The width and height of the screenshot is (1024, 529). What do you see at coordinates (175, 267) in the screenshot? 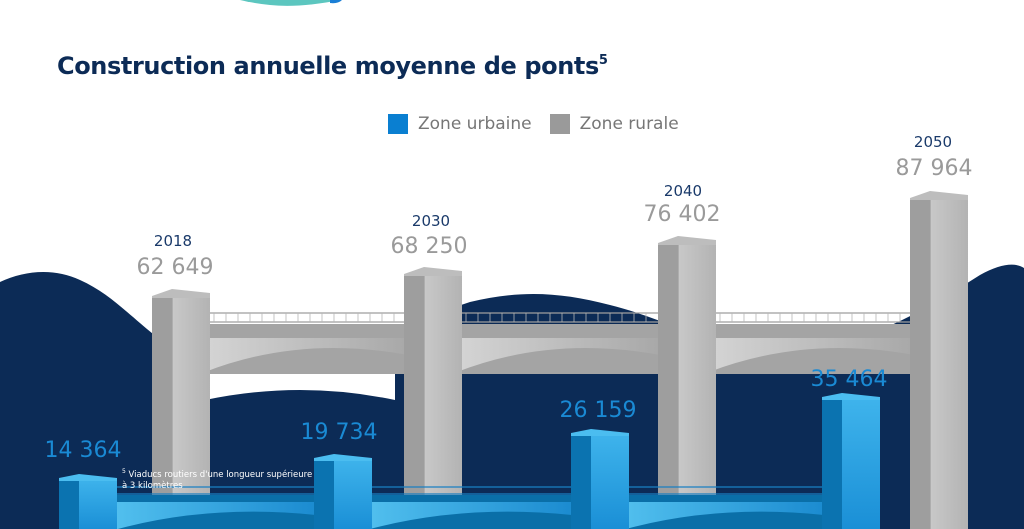
I see `rural-value-2018: 62 649` at bounding box center [175, 267].